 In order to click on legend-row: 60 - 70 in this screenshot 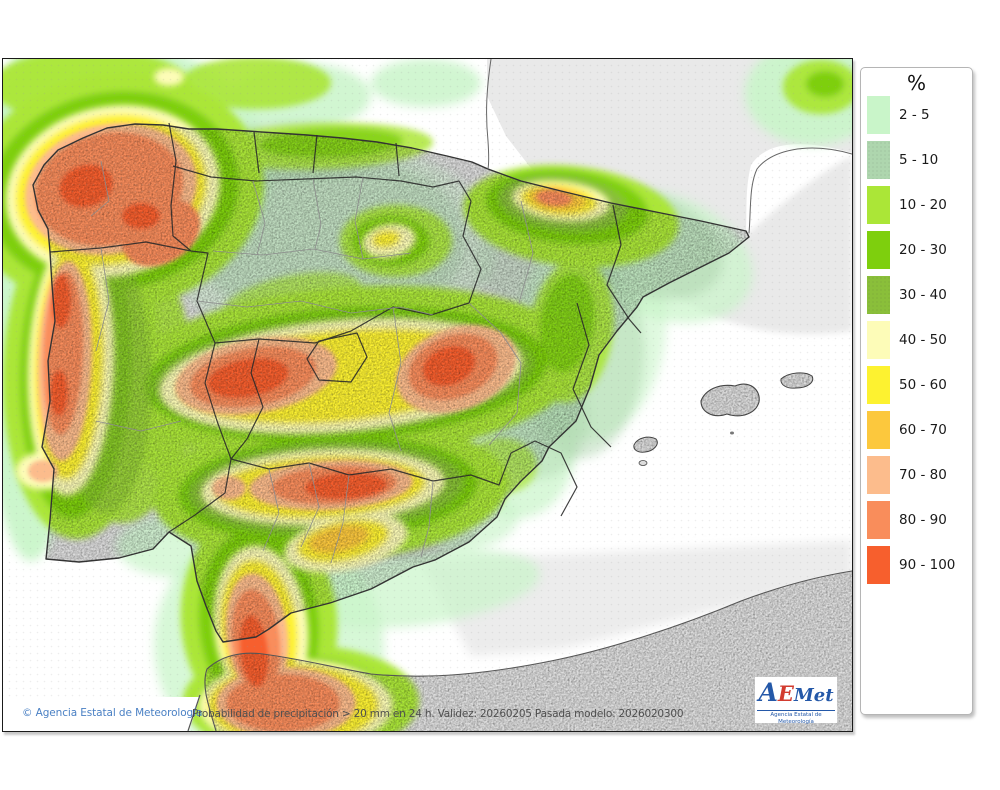, I will do `click(916, 430)`.